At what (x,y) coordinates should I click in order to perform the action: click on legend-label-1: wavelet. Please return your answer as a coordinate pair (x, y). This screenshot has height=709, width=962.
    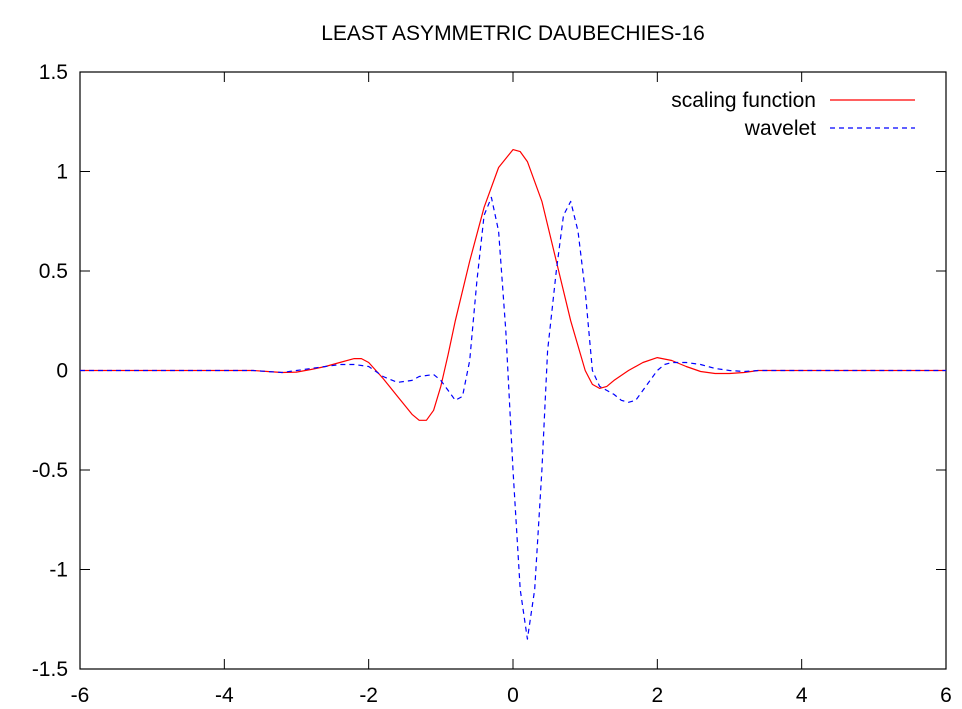
    Looking at the image, I should click on (780, 128).